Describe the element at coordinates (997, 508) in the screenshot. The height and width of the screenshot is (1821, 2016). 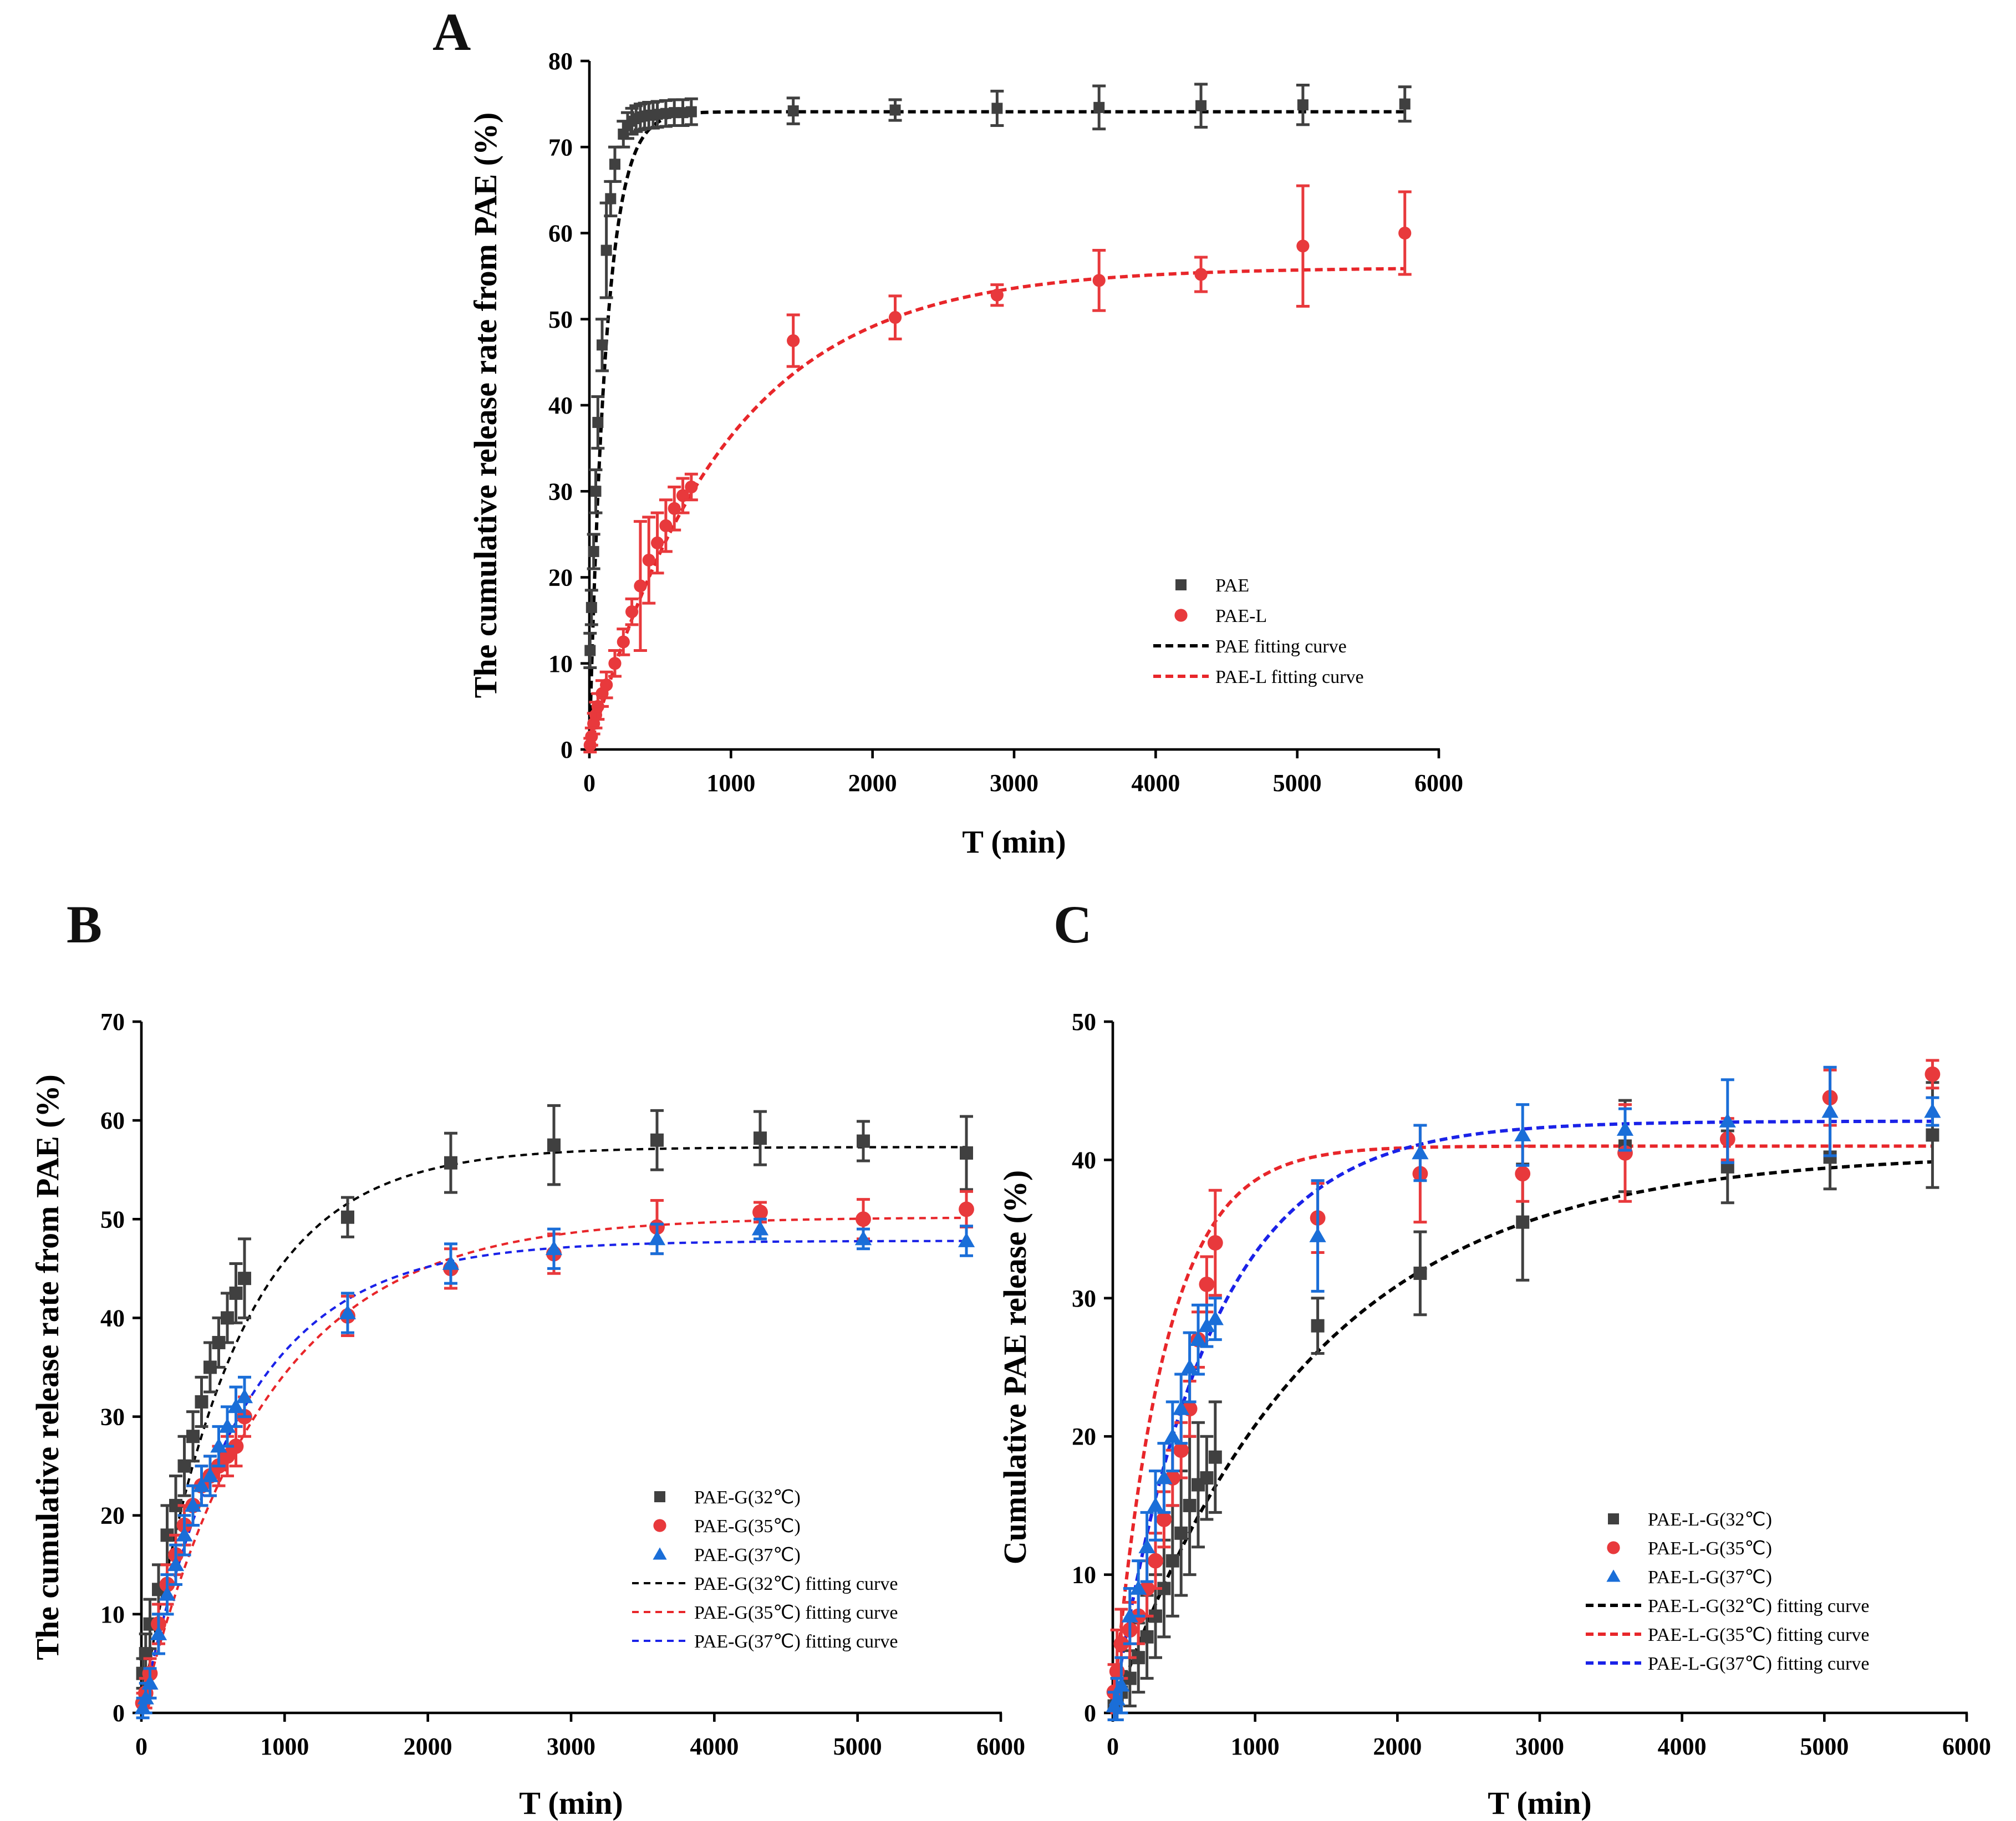
I see `fit-curve-pae-l-fitting-curve` at that location.